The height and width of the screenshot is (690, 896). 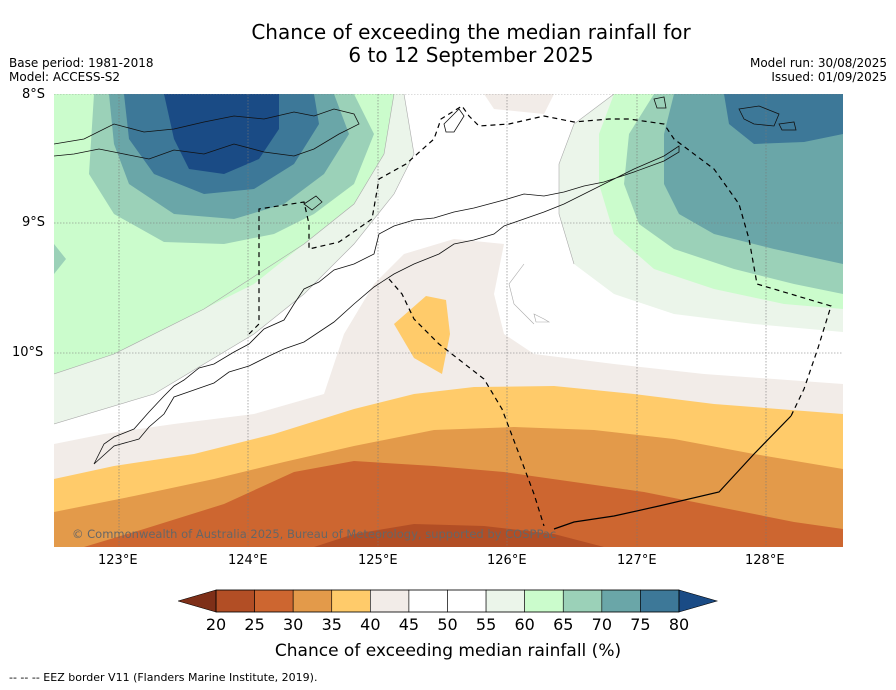 What do you see at coordinates (81, 63) in the screenshot?
I see `base-period: Base period: 1981-2018` at bounding box center [81, 63].